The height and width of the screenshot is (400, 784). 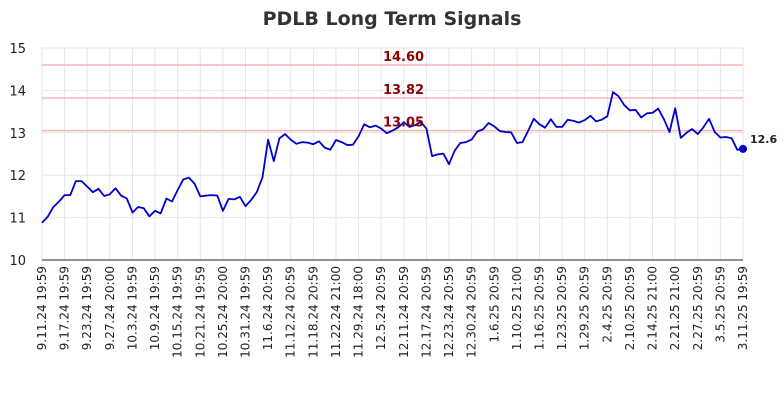 What do you see at coordinates (110, 308) in the screenshot?
I see `x-tick-label: 9.27.24 20:00` at bounding box center [110, 308].